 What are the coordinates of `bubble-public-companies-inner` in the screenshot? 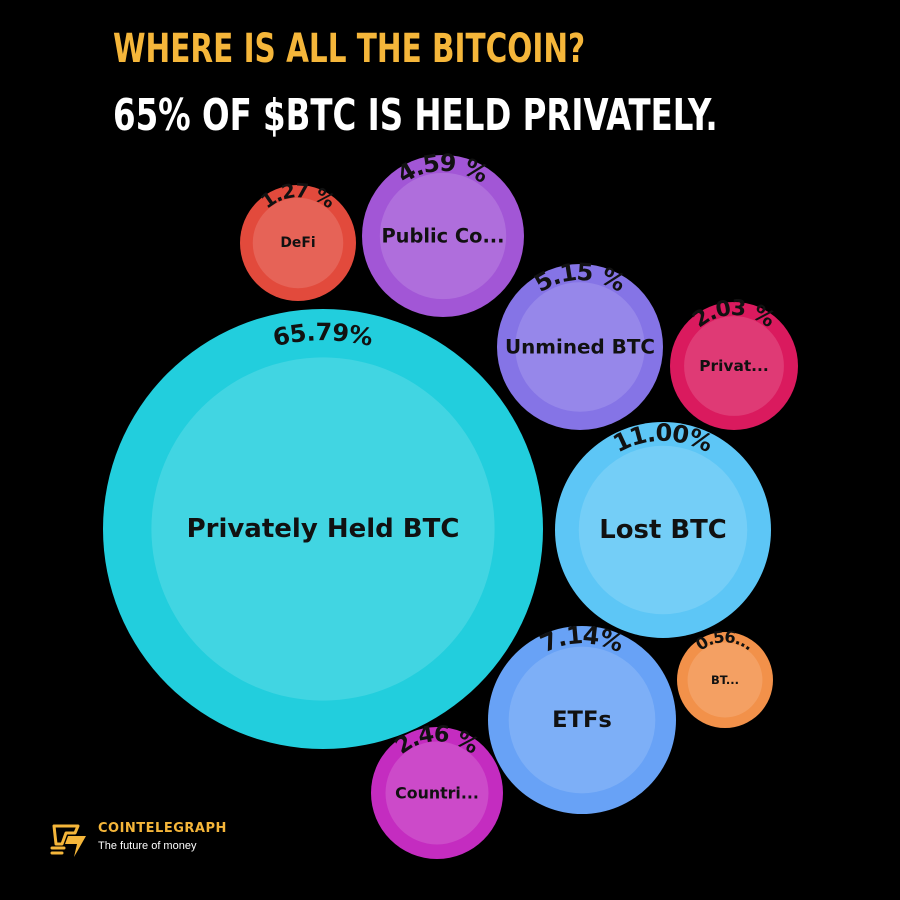 It's located at (443, 236).